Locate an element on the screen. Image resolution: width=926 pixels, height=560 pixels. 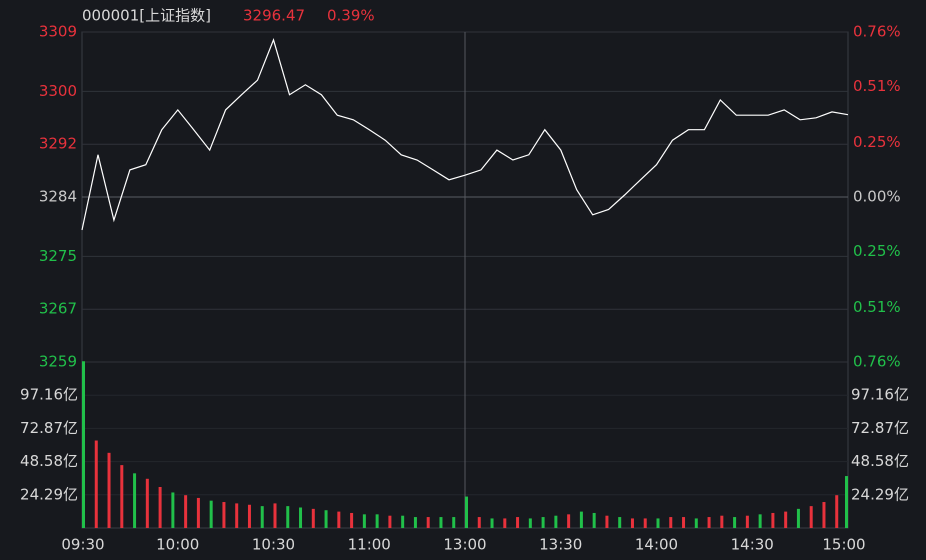
y-tick-label: 3259 is located at coordinates (58, 362).